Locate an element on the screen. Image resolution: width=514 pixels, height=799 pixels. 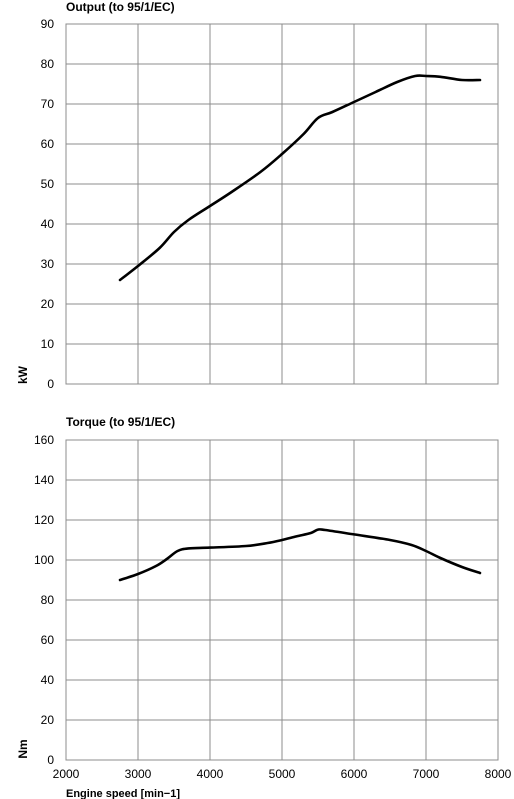
output-y-axis-label: kW is located at coordinates (23, 374).